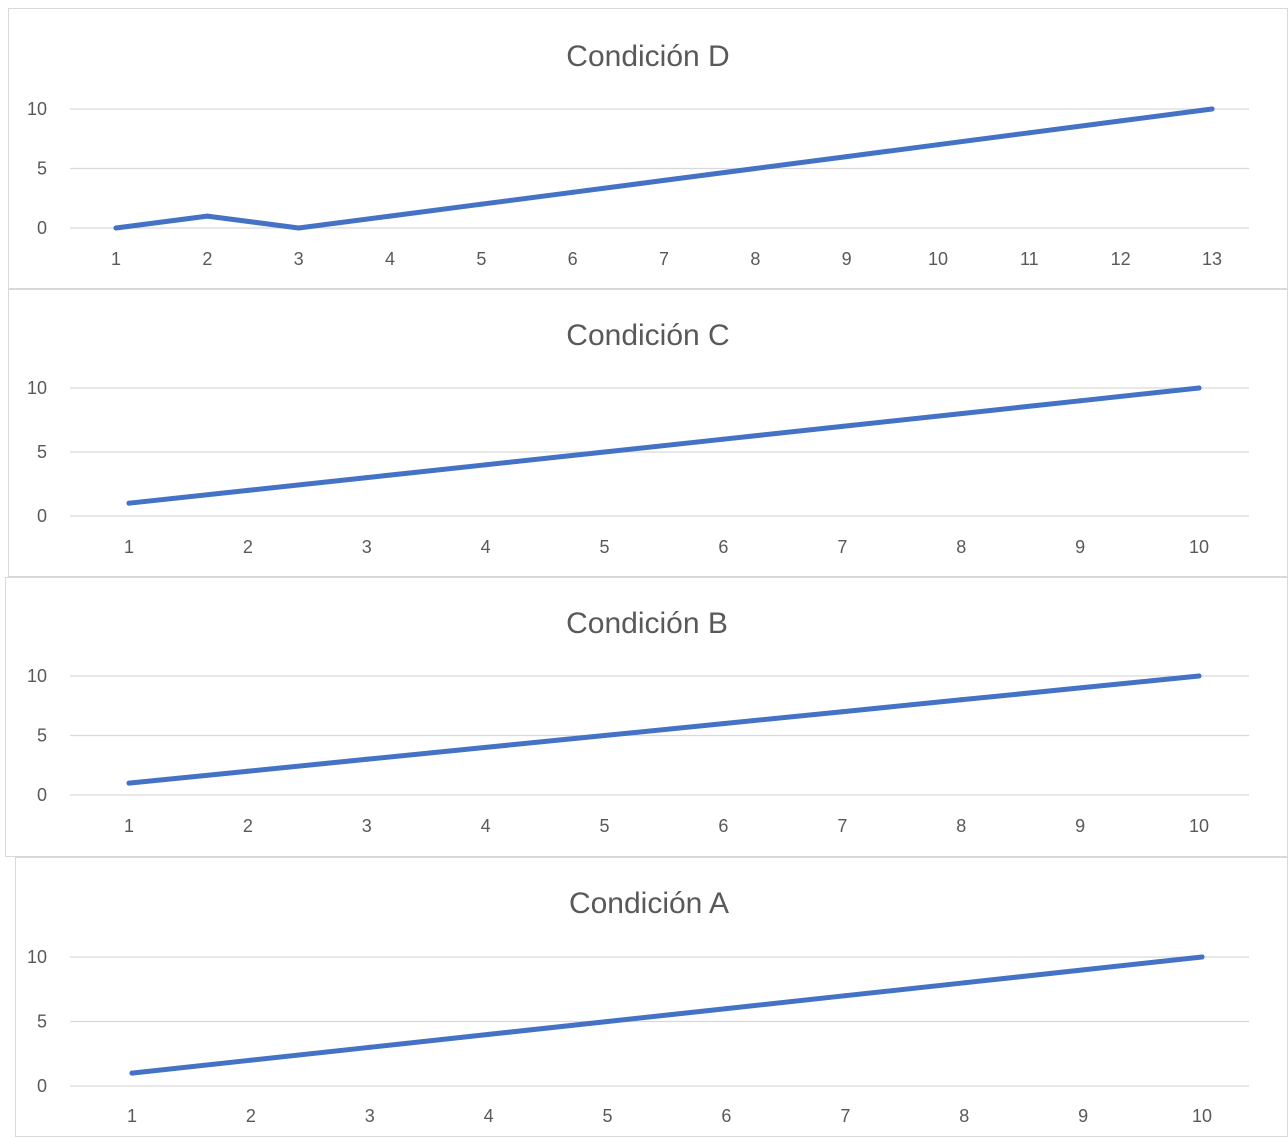  Describe the element at coordinates (647, 56) in the screenshot. I see `chart-title: Condición D` at that location.